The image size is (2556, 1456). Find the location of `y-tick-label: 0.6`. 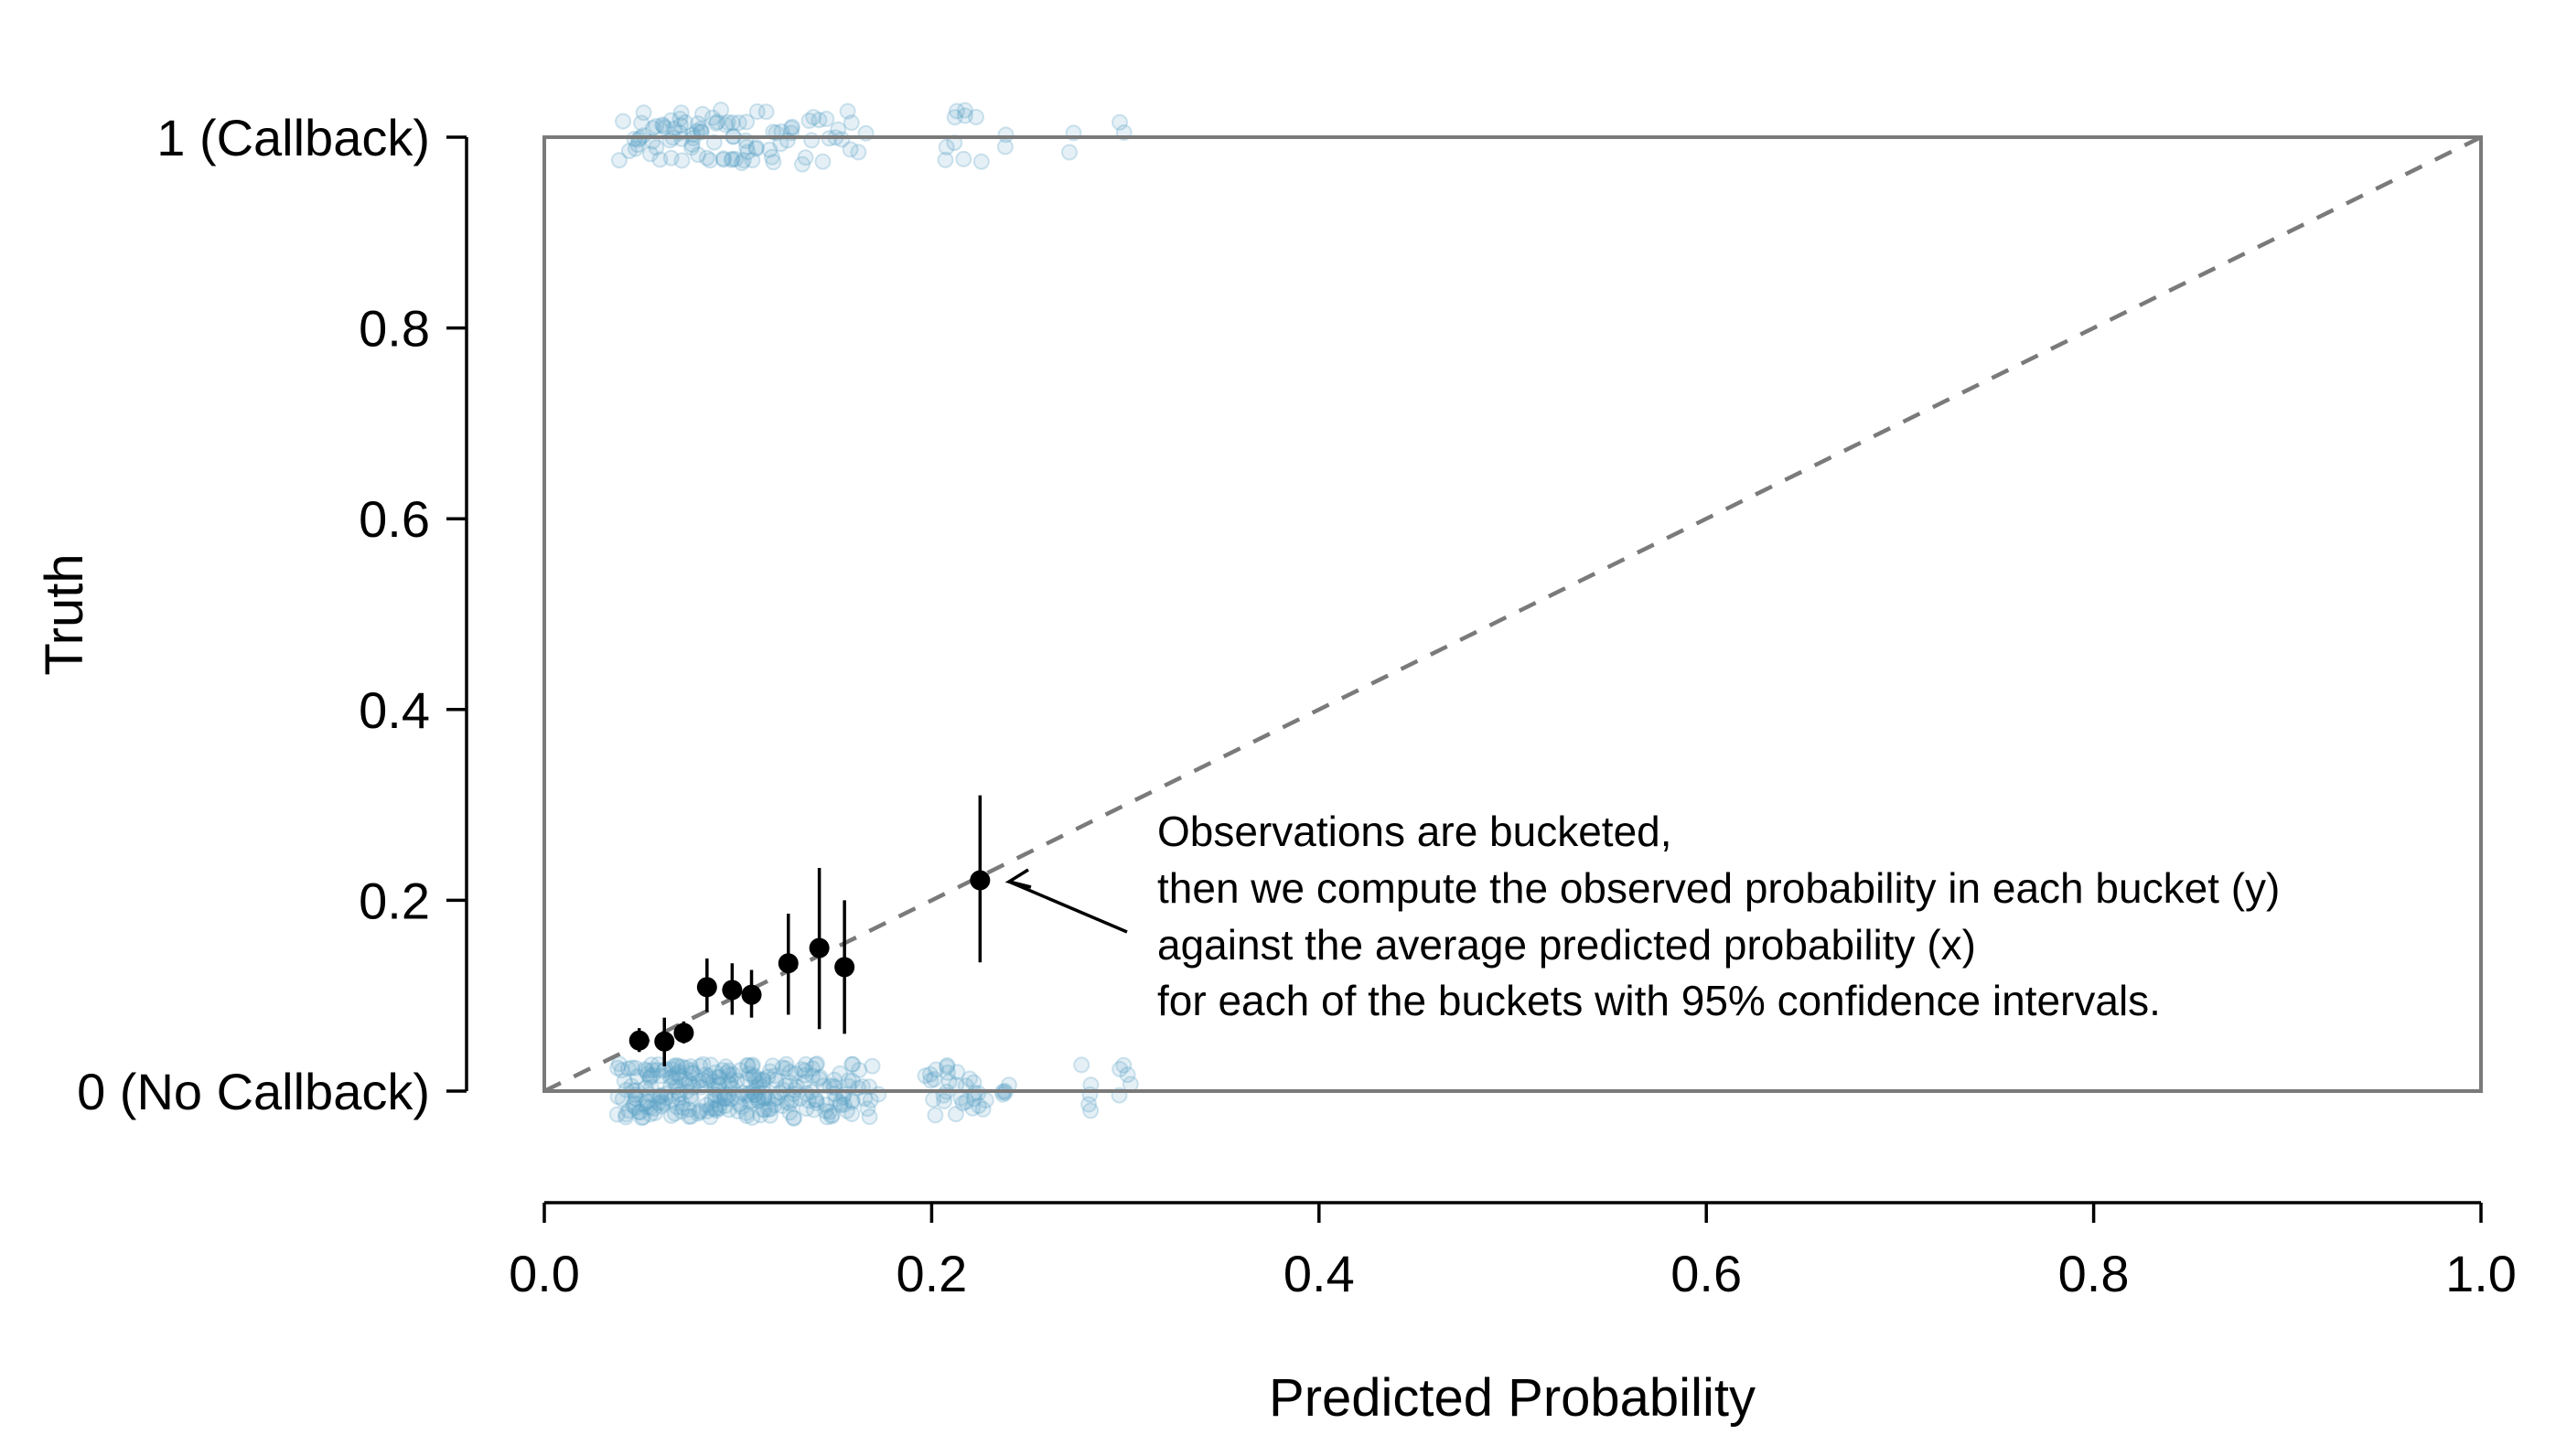

y-tick-label: 0.6 is located at coordinates (394, 519).